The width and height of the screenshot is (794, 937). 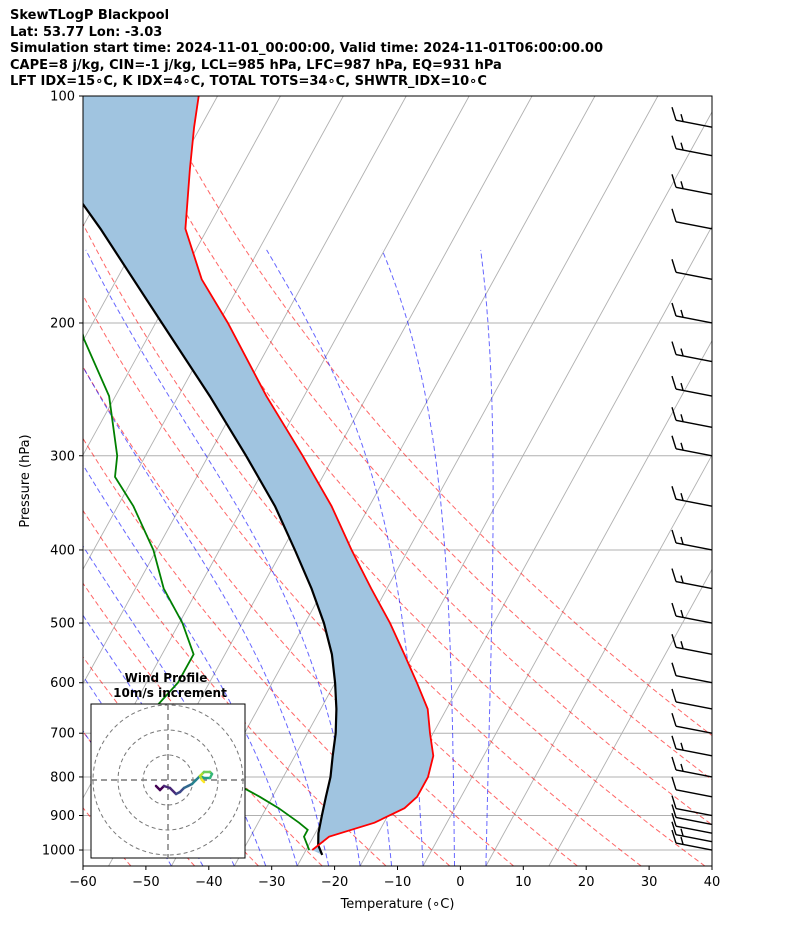 What do you see at coordinates (62, 734) in the screenshot?
I see `y-tick-label: 700` at bounding box center [62, 734].